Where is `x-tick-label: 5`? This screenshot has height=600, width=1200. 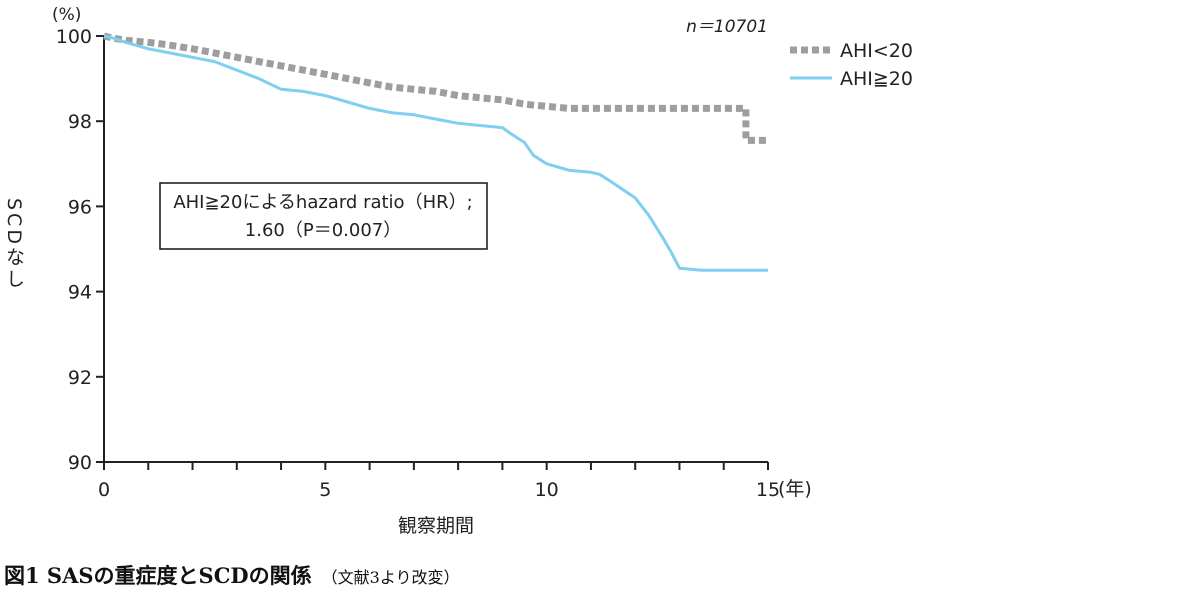
x-tick-label: 5 is located at coordinates (325, 490).